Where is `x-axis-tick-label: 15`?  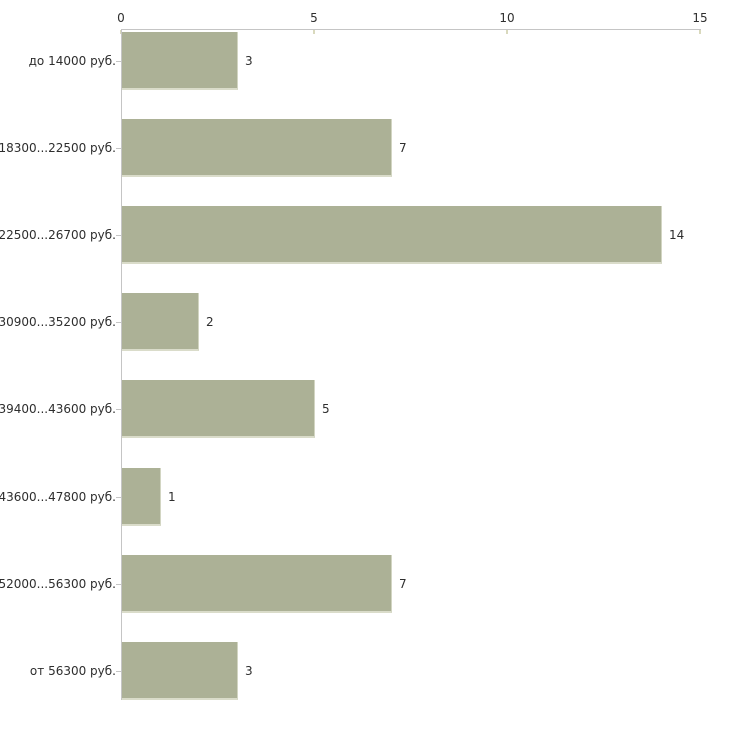
x-axis-tick-label: 15 is located at coordinates (700, 18).